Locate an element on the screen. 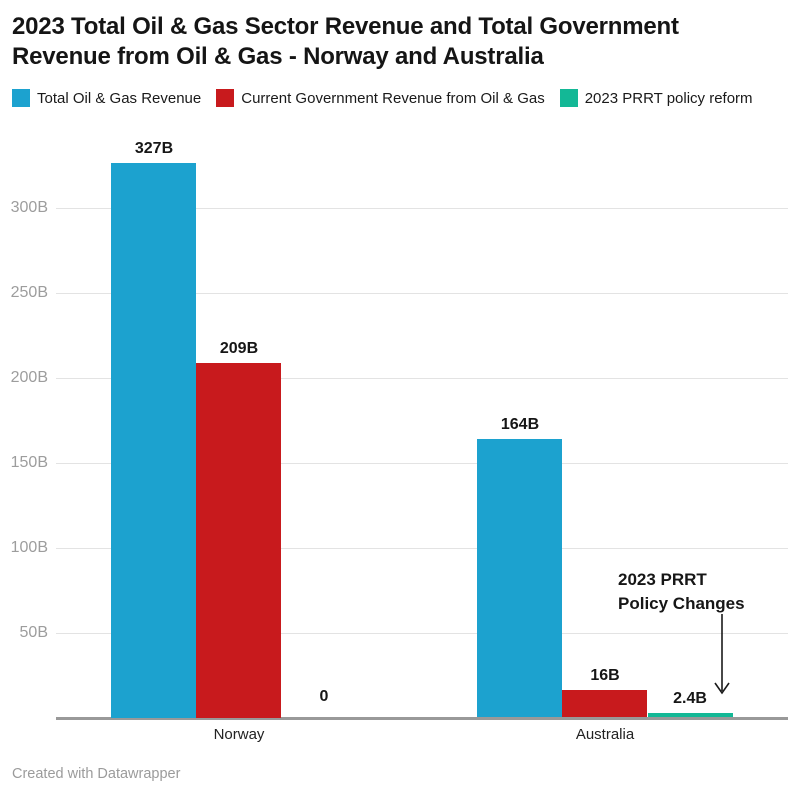  annotation-text: 2023 PRRT Policy Changes is located at coordinates (681, 592).